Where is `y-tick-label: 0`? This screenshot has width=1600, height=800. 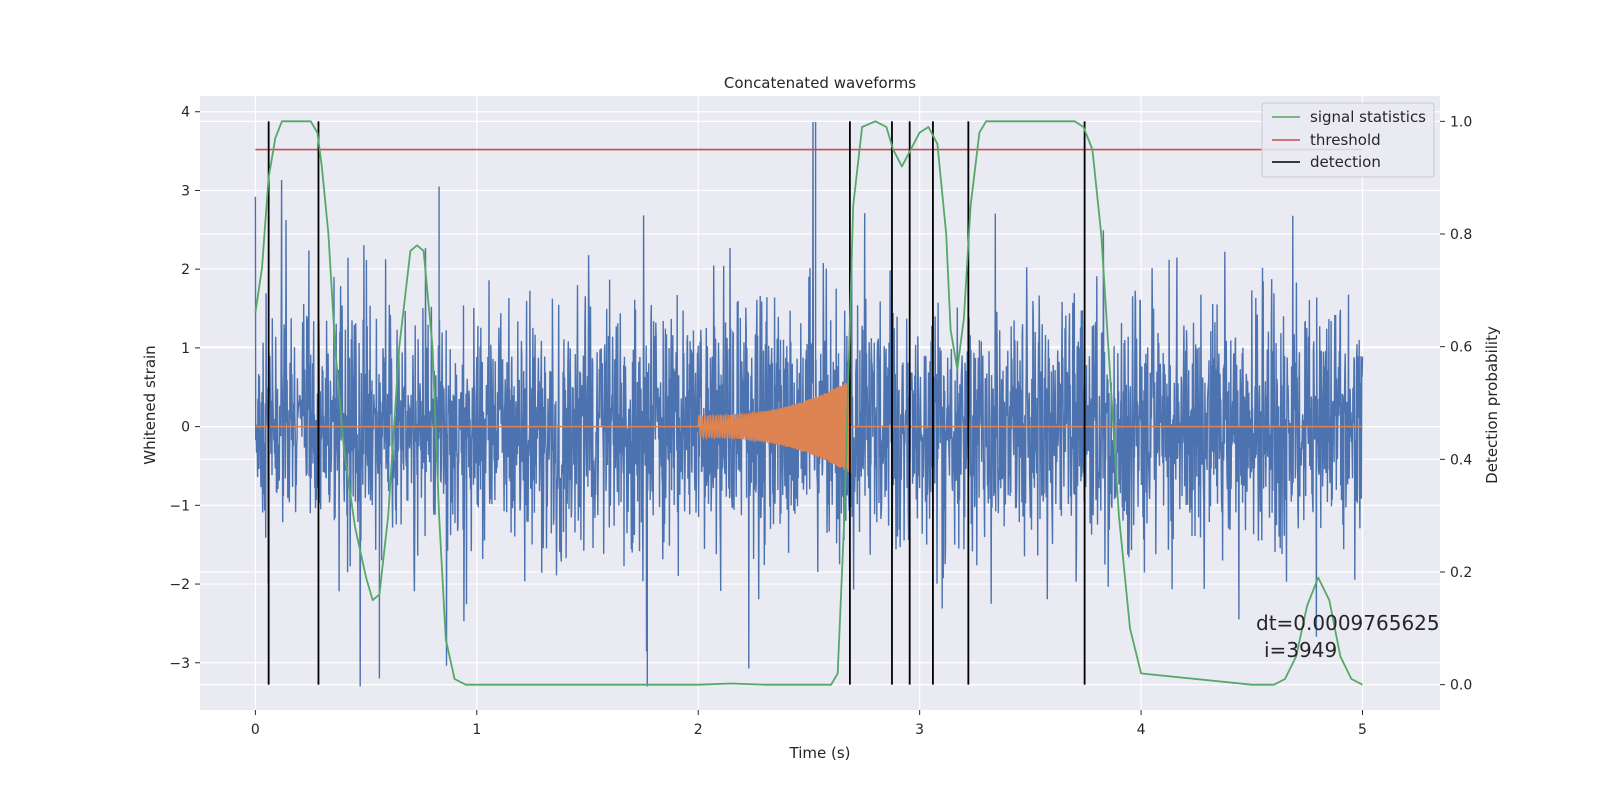 y-tick-label: 0 is located at coordinates (185, 428).